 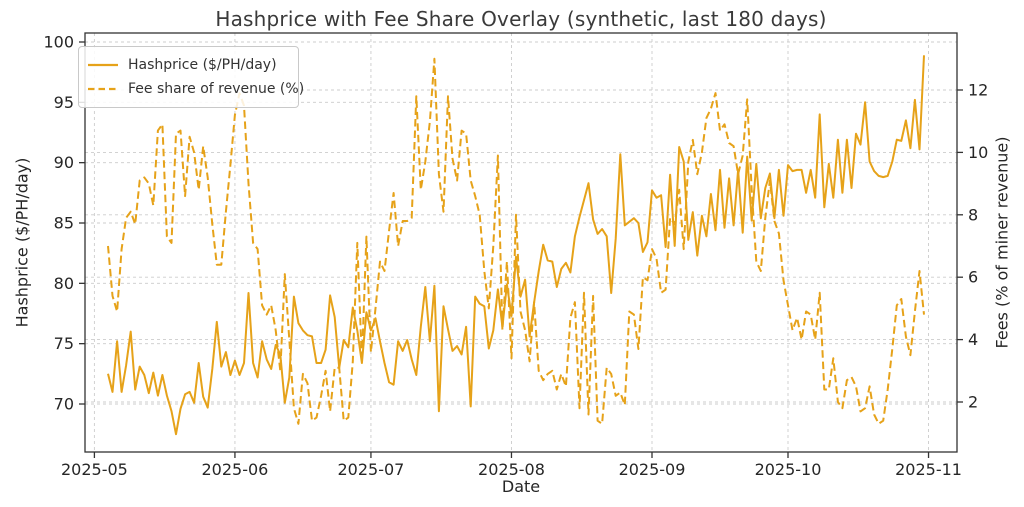 I want to click on y-left-tick-label: 80, so click(x=64, y=283).